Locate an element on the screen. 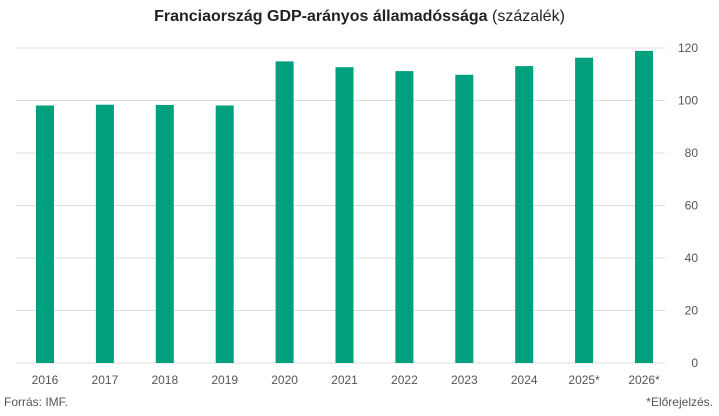 The width and height of the screenshot is (719, 416). x-tick-label: 2019 is located at coordinates (224, 380).